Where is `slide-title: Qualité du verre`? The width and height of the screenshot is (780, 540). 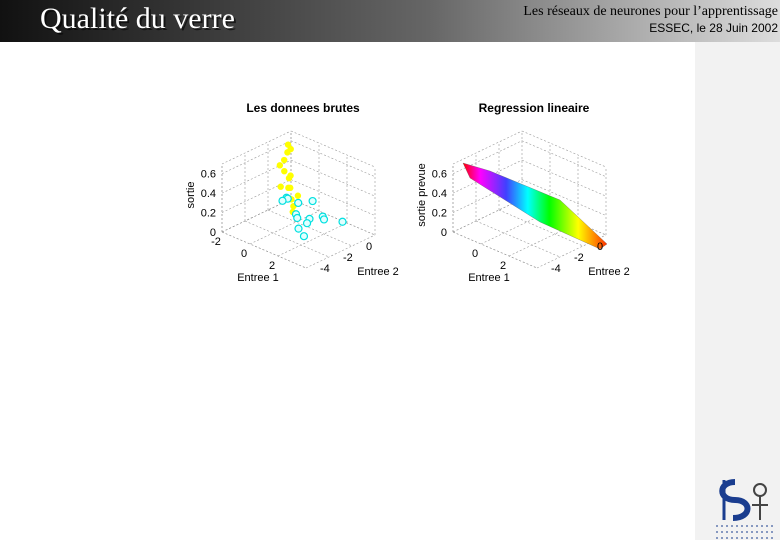 slide-title: Qualité du verre is located at coordinates (137, 18).